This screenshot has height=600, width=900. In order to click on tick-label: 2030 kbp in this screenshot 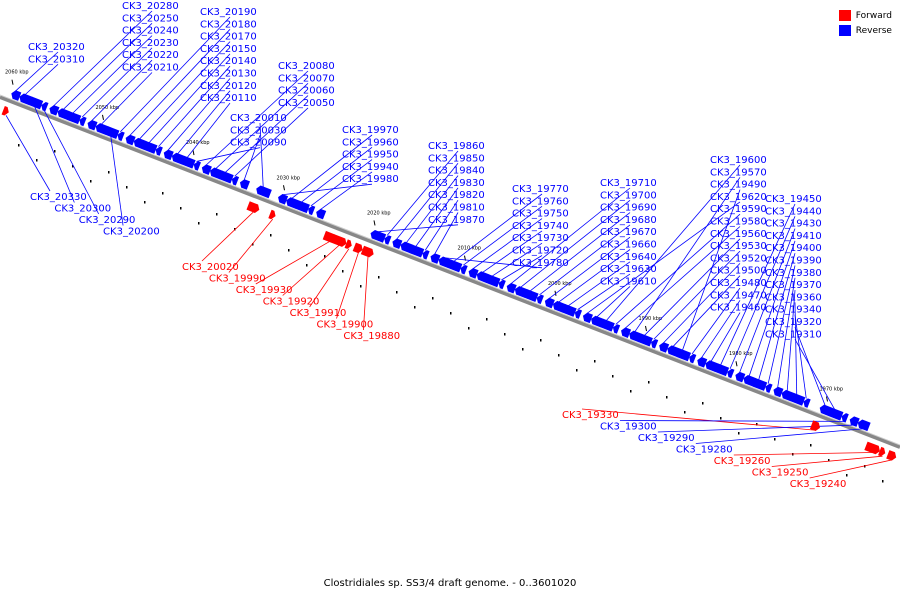, I will do `click(289, 178)`.